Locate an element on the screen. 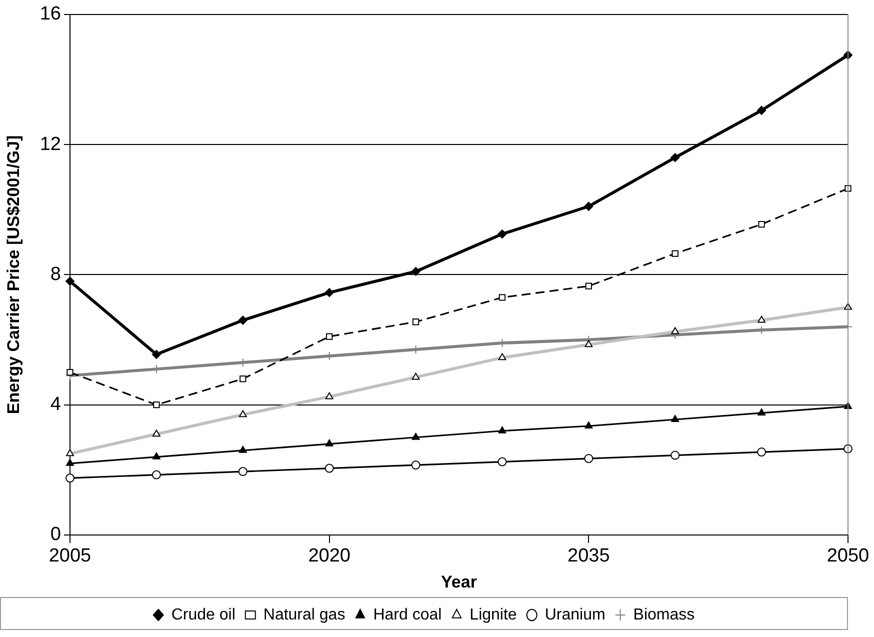 Image resolution: width=874 pixels, height=637 pixels. x-tick-label: 2020 is located at coordinates (329, 556).